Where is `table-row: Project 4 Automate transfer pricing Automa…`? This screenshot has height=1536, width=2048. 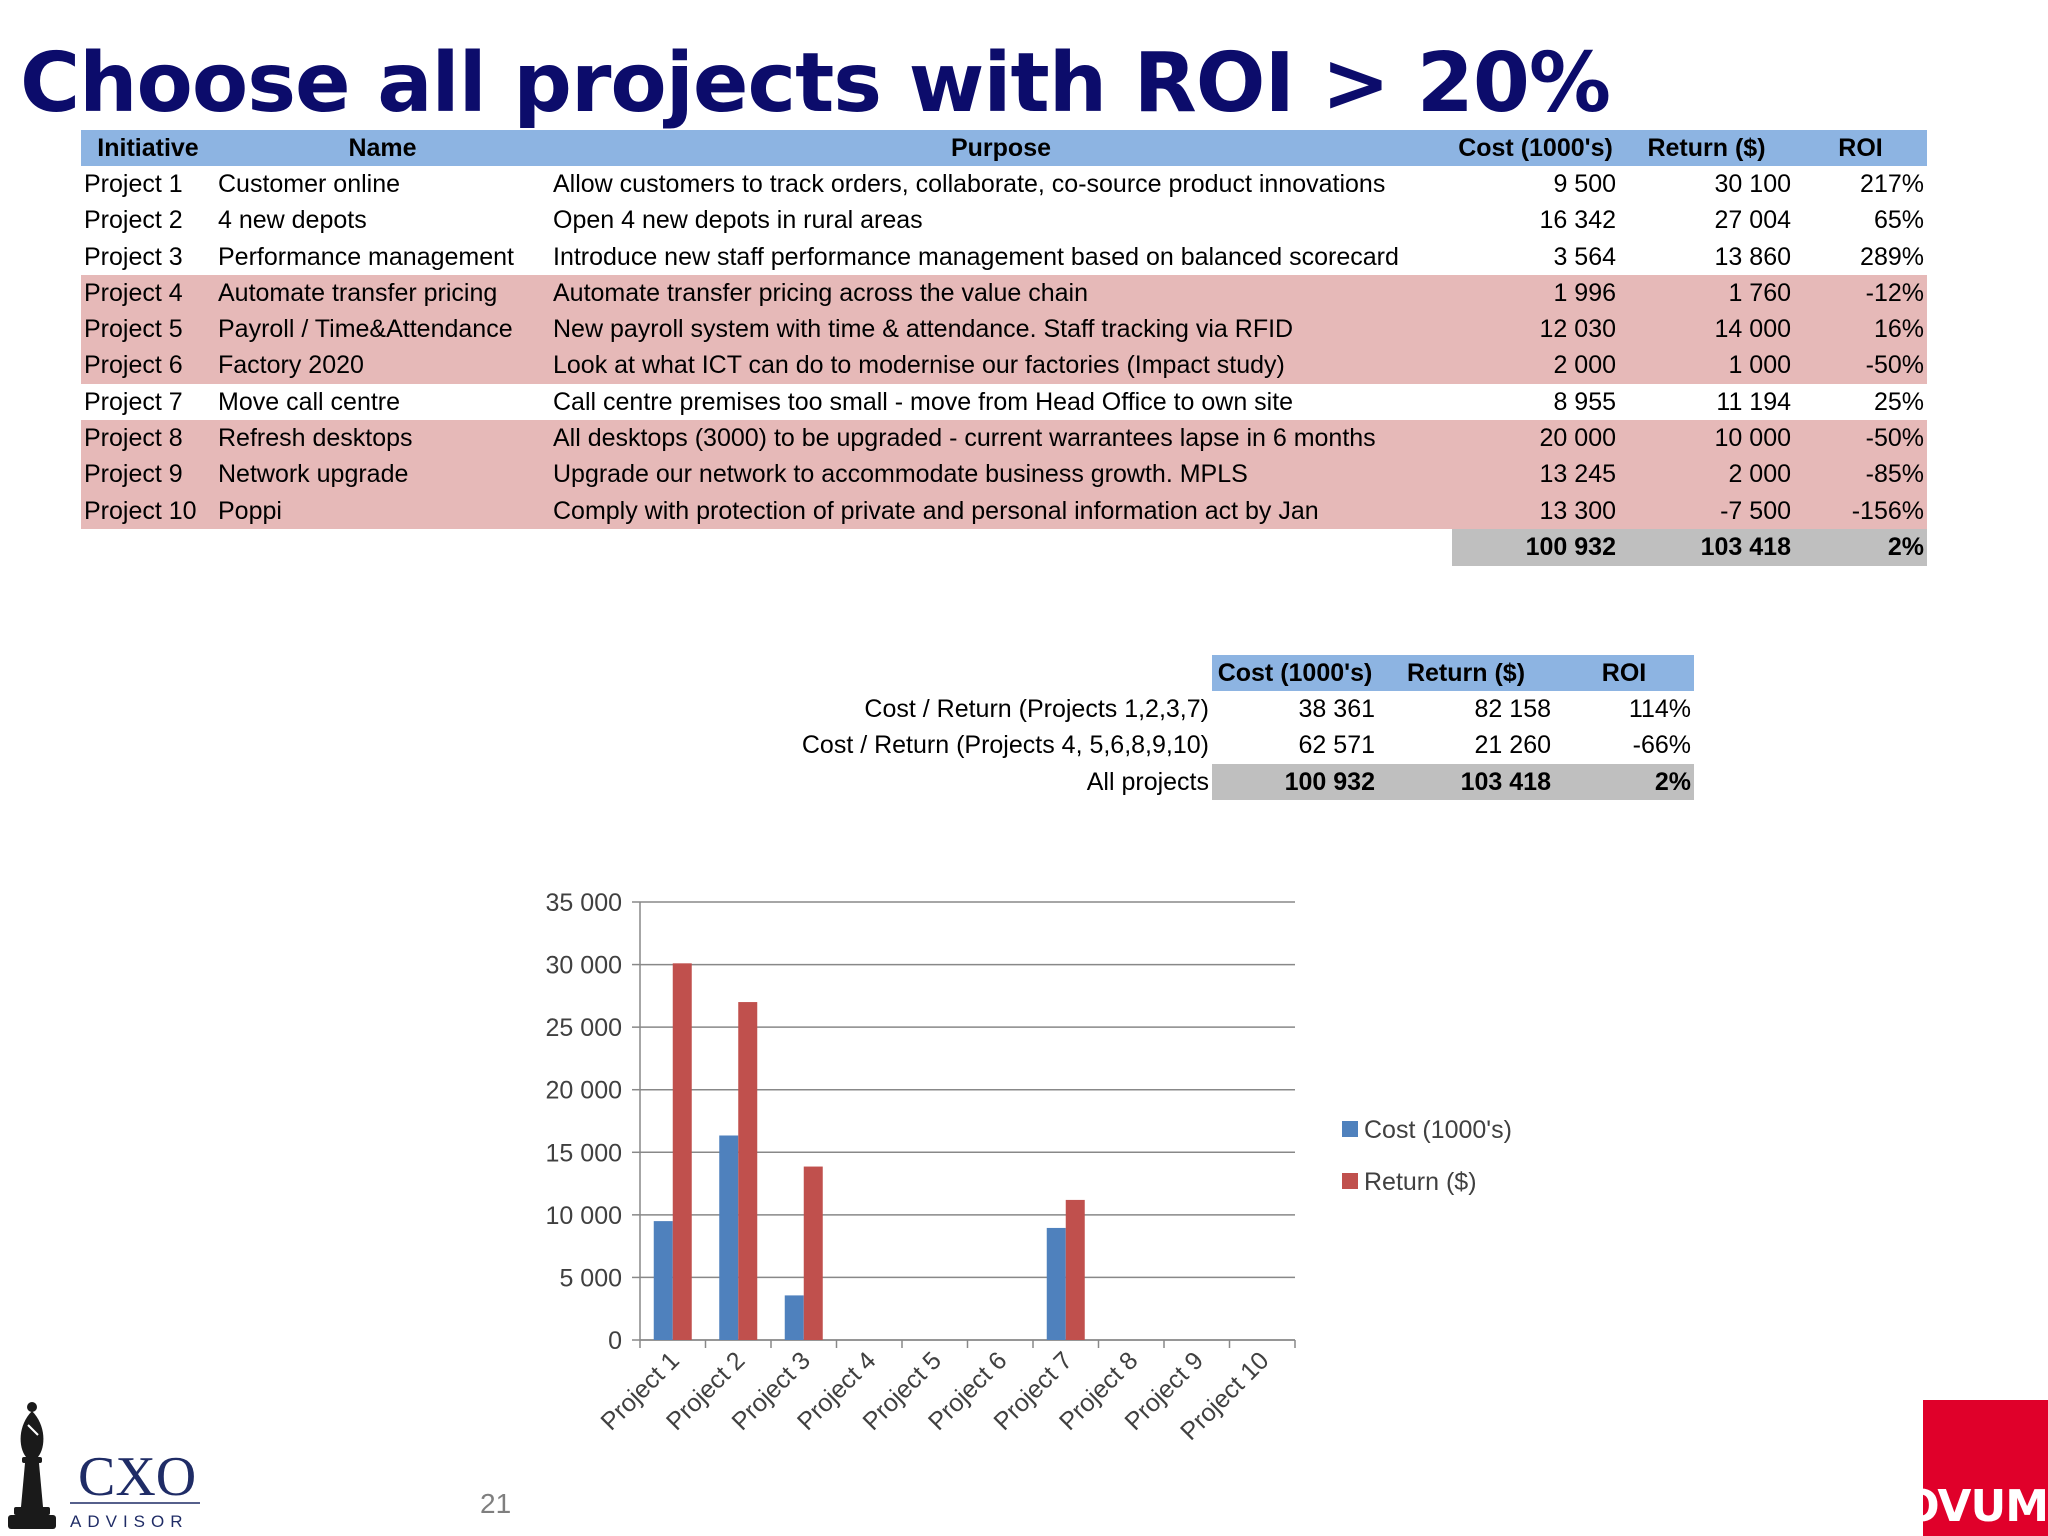 table-row: Project 4 Automate transfer pricing Automa… is located at coordinates (1004, 293).